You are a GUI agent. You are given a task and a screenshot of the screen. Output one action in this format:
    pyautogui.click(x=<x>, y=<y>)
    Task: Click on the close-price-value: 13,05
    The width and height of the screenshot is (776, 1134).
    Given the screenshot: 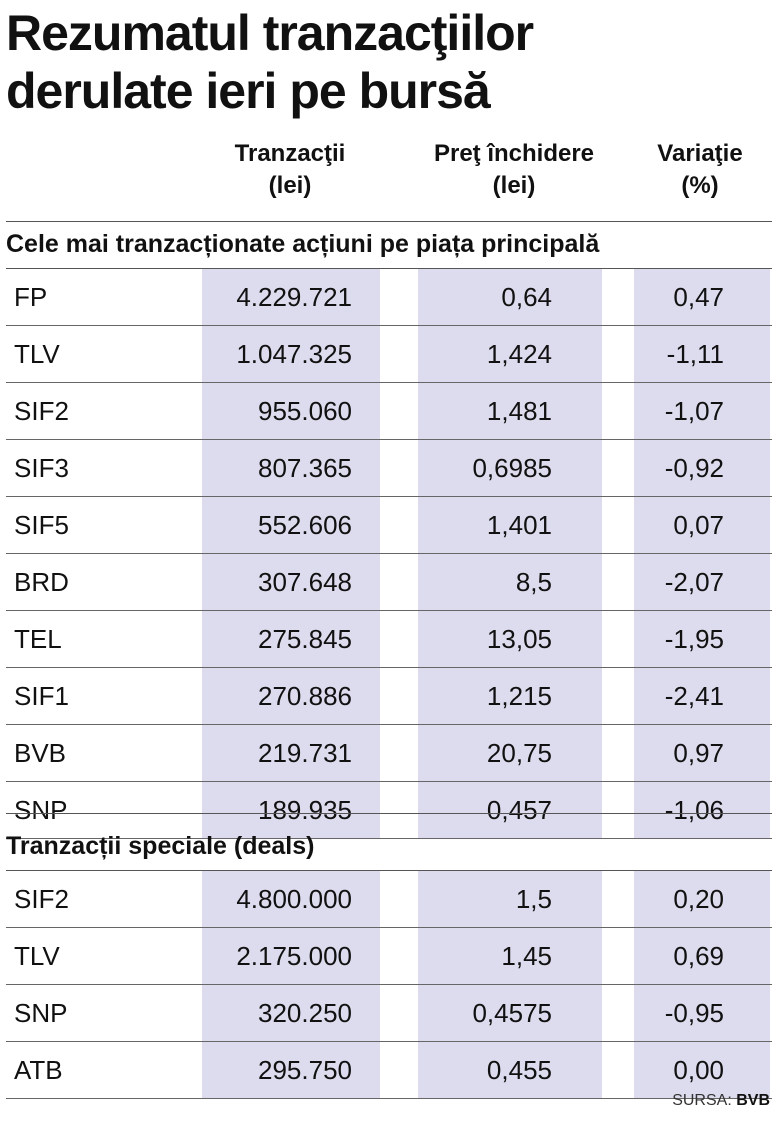 What is the action you would take?
    pyautogui.click(x=519, y=639)
    